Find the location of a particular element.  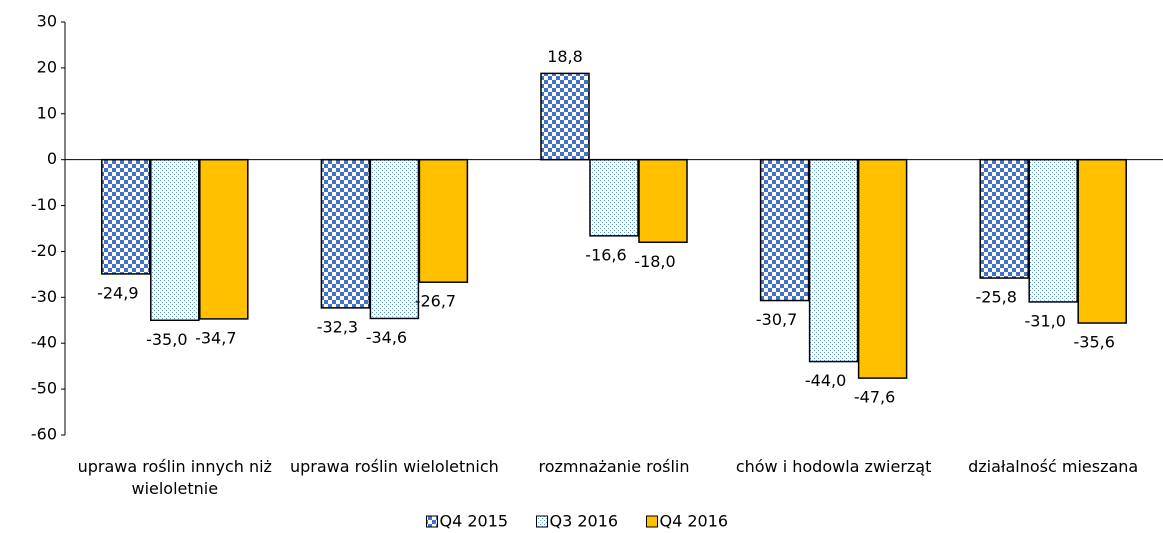

y-tick-label: -60 is located at coordinates (44, 434).